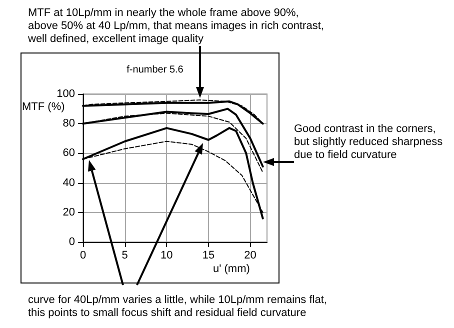 The width and height of the screenshot is (454, 328). I want to click on y-tick-label: 60, so click(68, 153).